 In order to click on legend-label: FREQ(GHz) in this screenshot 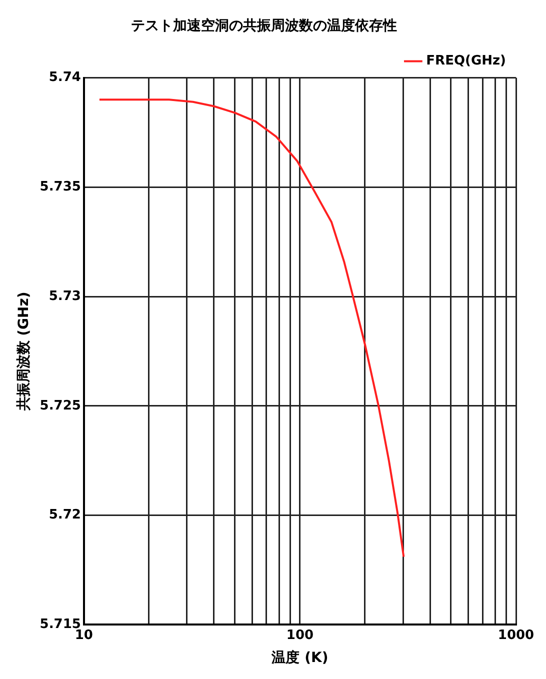, I will do `click(466, 61)`.